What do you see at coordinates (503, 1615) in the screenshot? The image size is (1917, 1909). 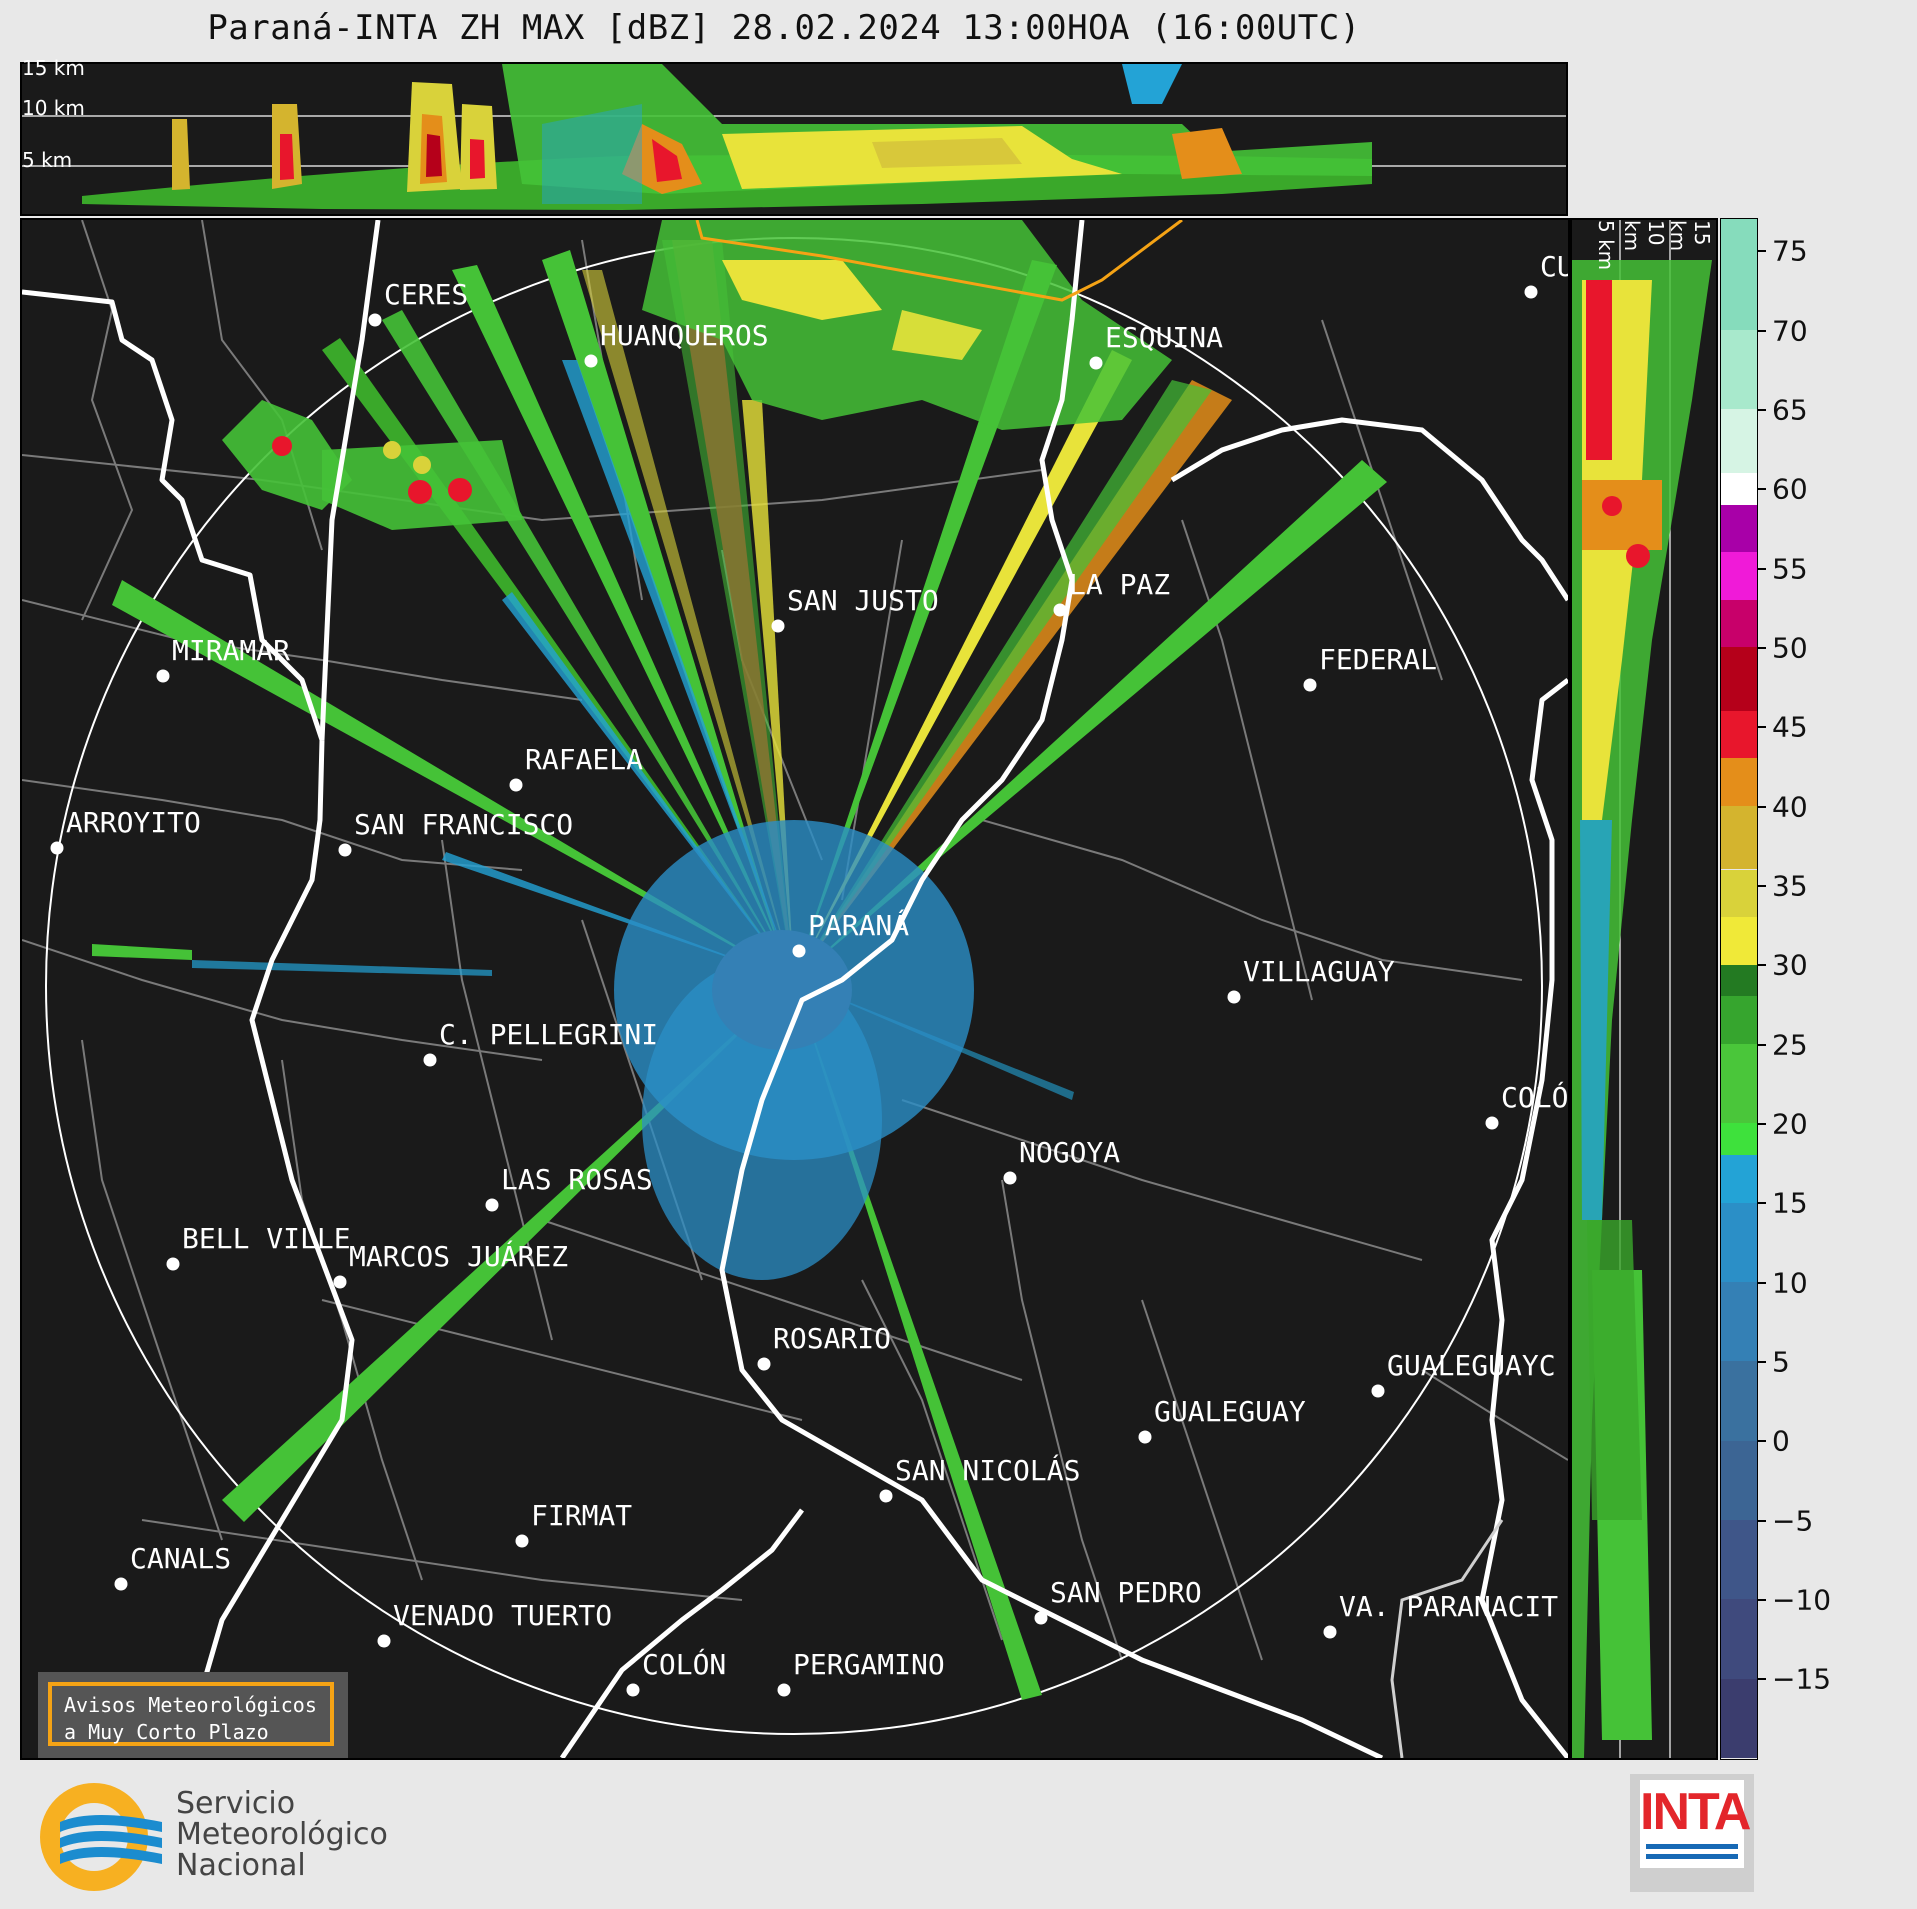 I see `city-label: VENADO TUERTO` at bounding box center [503, 1615].